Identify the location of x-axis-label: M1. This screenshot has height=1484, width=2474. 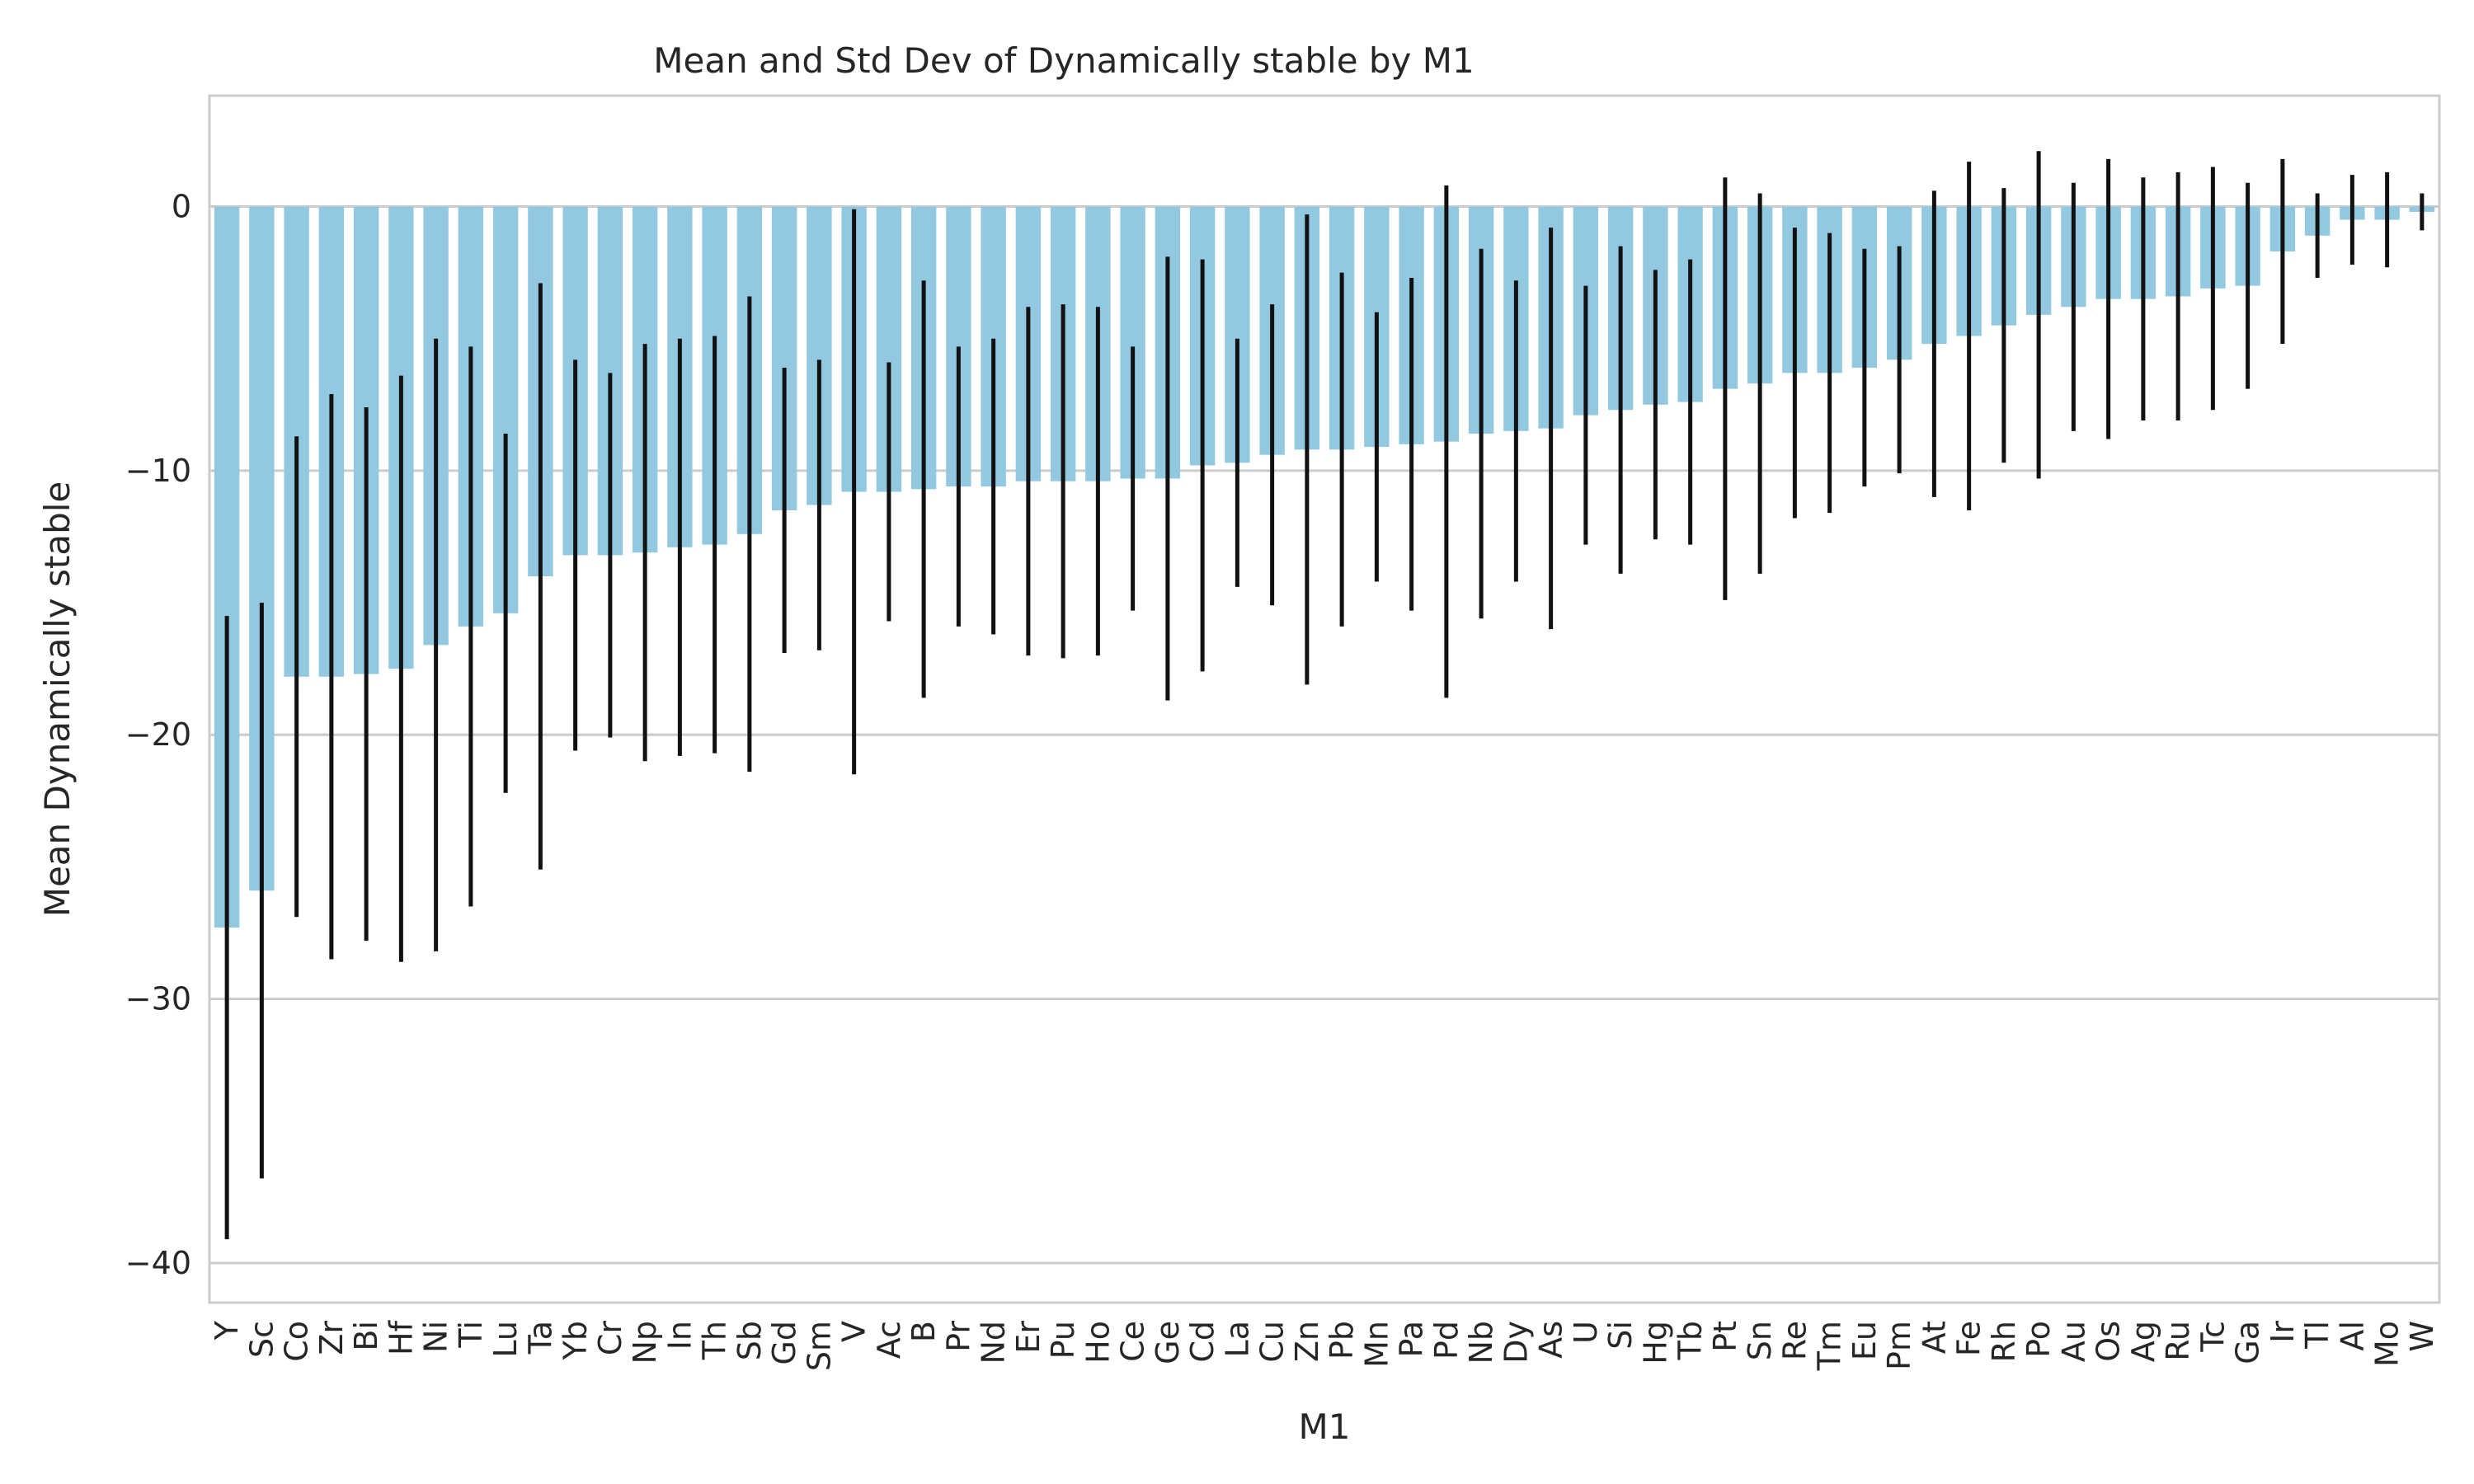
(1325, 1427).